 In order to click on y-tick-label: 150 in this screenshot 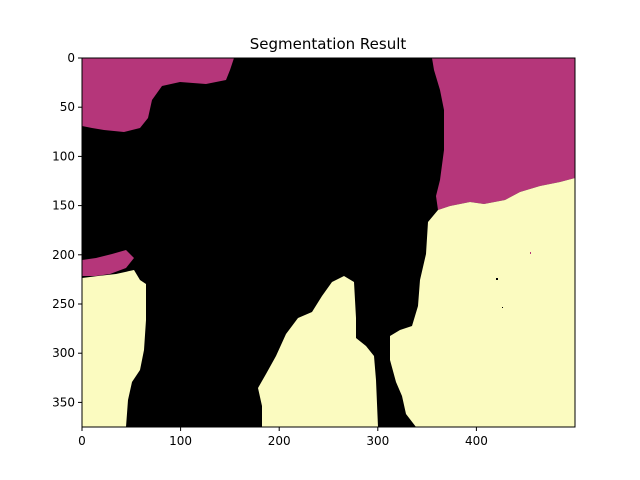, I will do `click(63, 206)`.